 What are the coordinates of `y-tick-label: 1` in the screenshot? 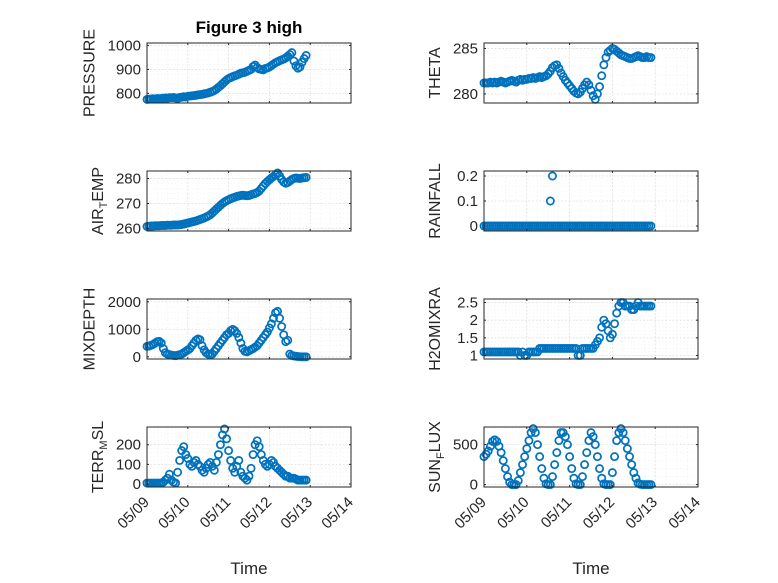 It's located at (474, 355).